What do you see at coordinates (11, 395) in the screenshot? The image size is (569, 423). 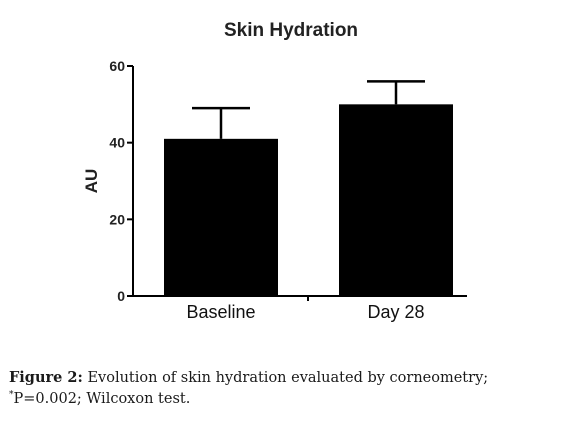 I see `significance-marker: *` at bounding box center [11, 395].